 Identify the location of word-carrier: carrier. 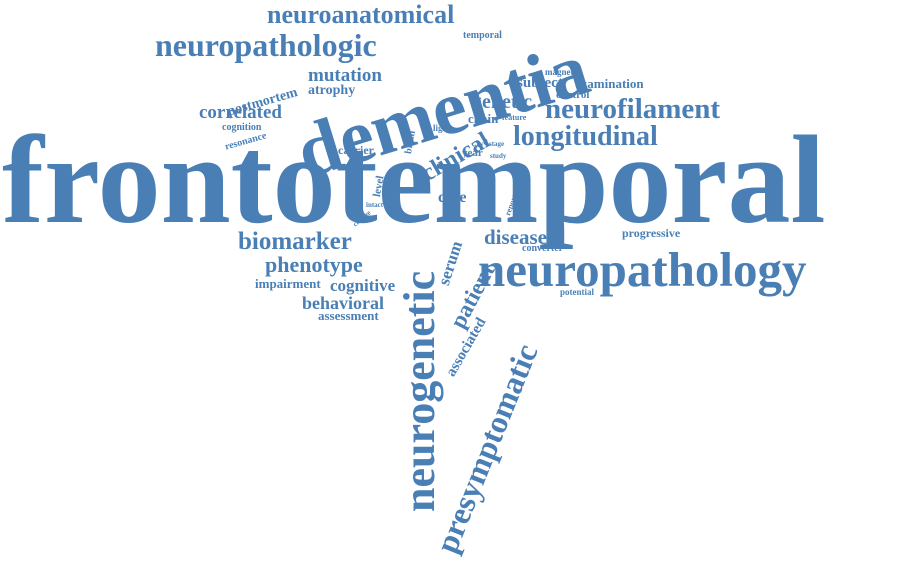
(356, 150).